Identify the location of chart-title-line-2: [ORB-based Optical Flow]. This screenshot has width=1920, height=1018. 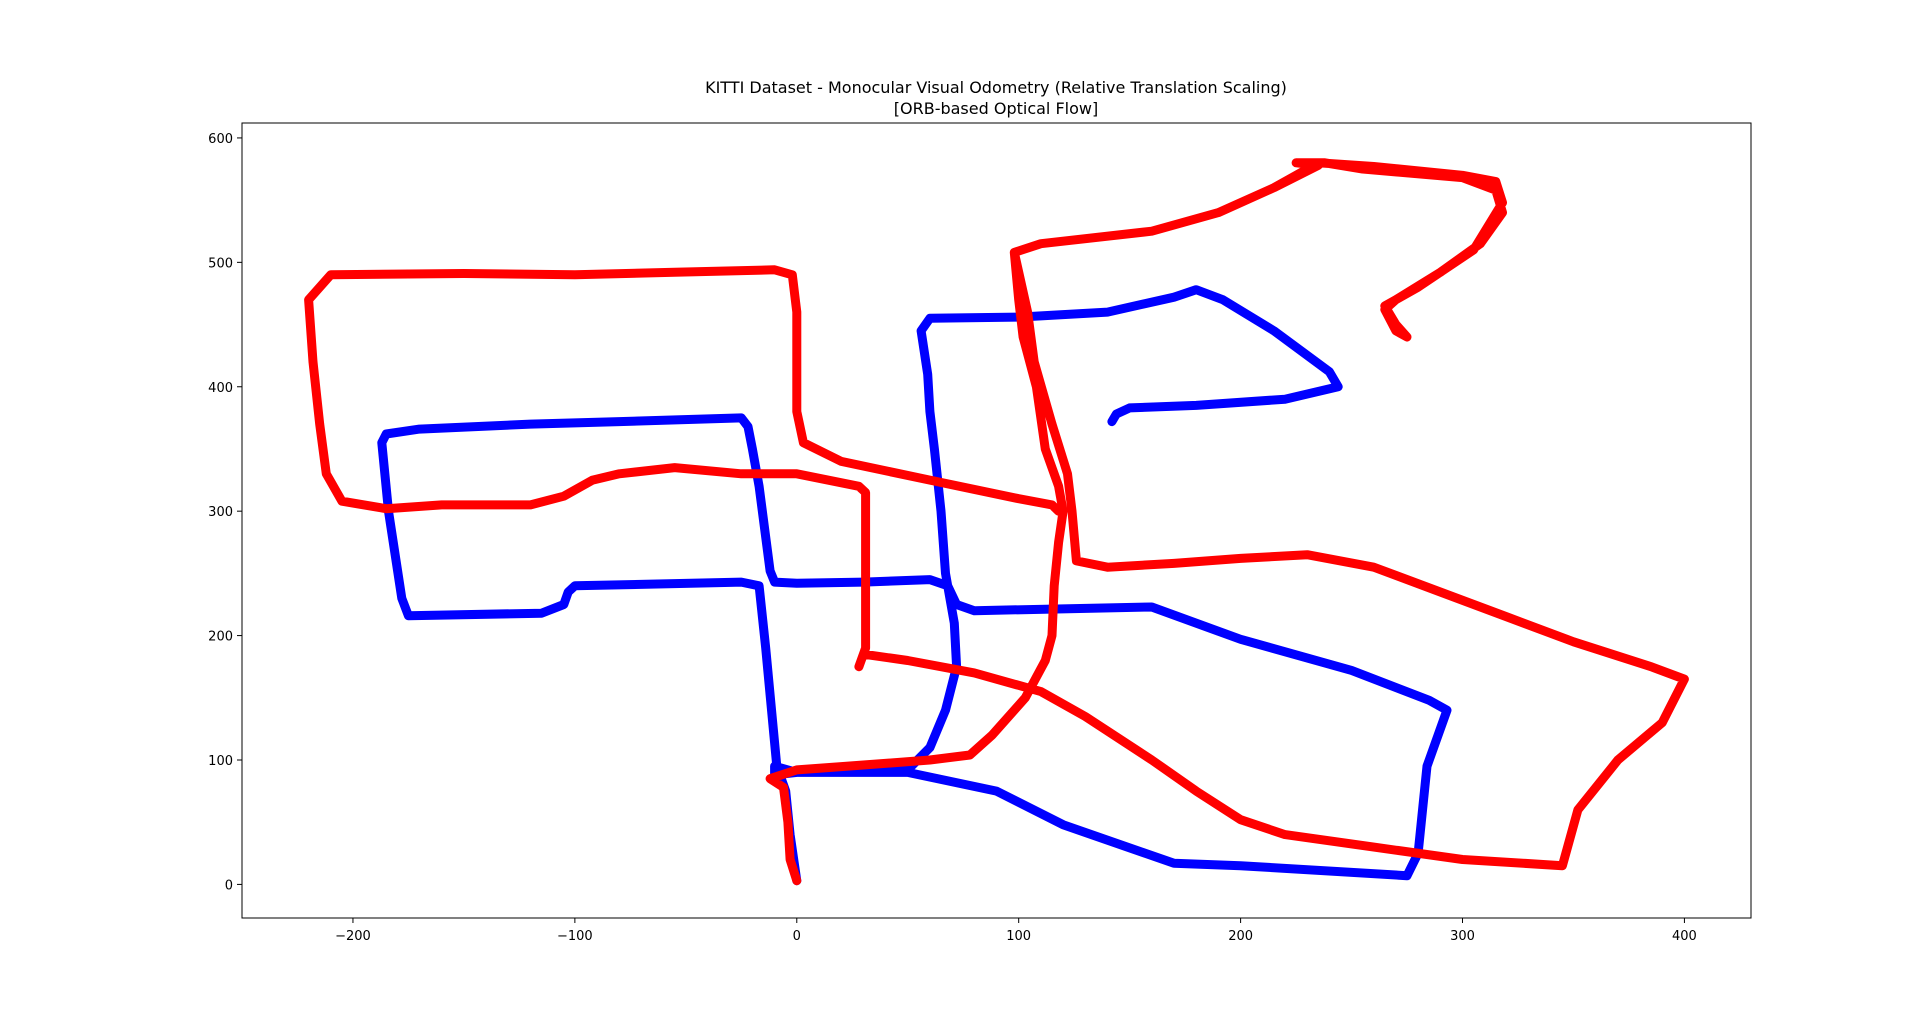
(996, 108).